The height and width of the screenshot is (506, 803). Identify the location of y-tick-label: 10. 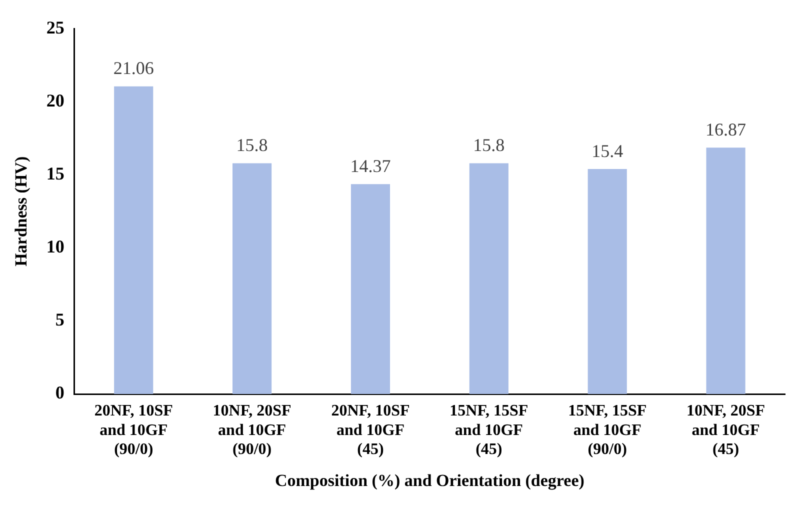
(55, 246).